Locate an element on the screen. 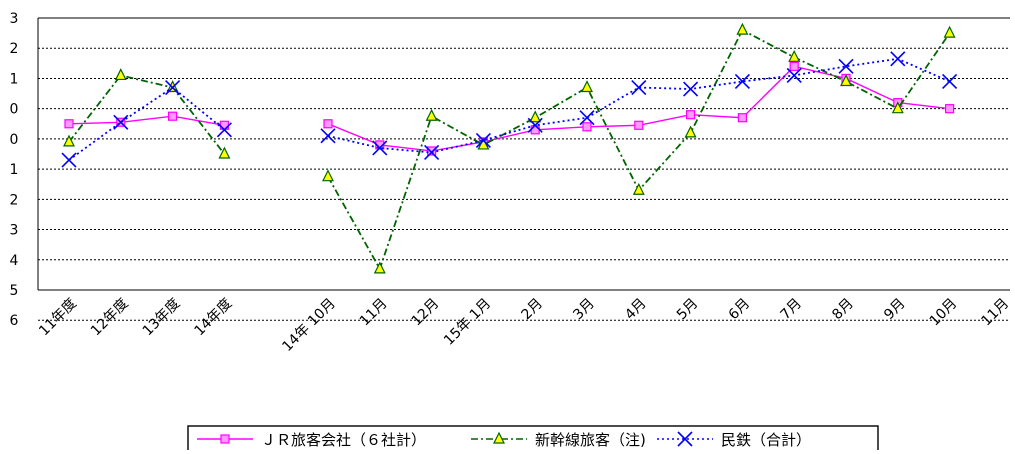 The width and height of the screenshot is (1015, 454). y-tick-label: 4 is located at coordinates (14, 261).